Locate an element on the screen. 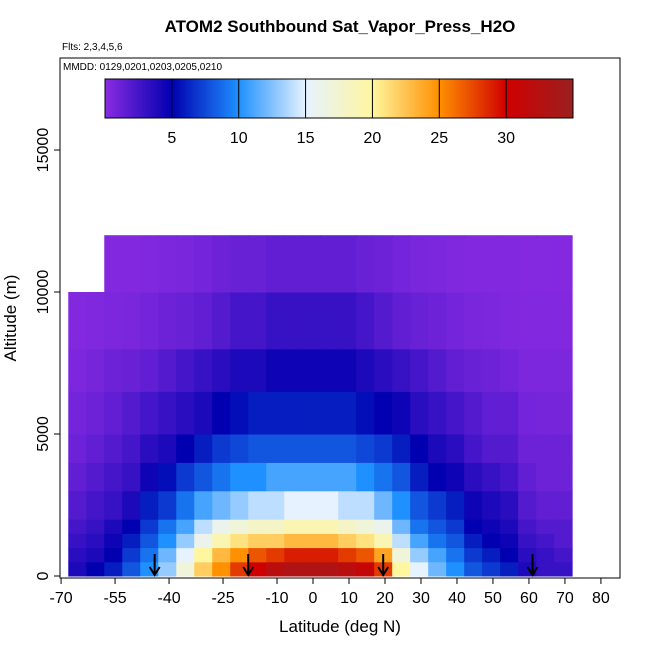 The width and height of the screenshot is (650, 650). x-tick-label: 0 is located at coordinates (313, 598).